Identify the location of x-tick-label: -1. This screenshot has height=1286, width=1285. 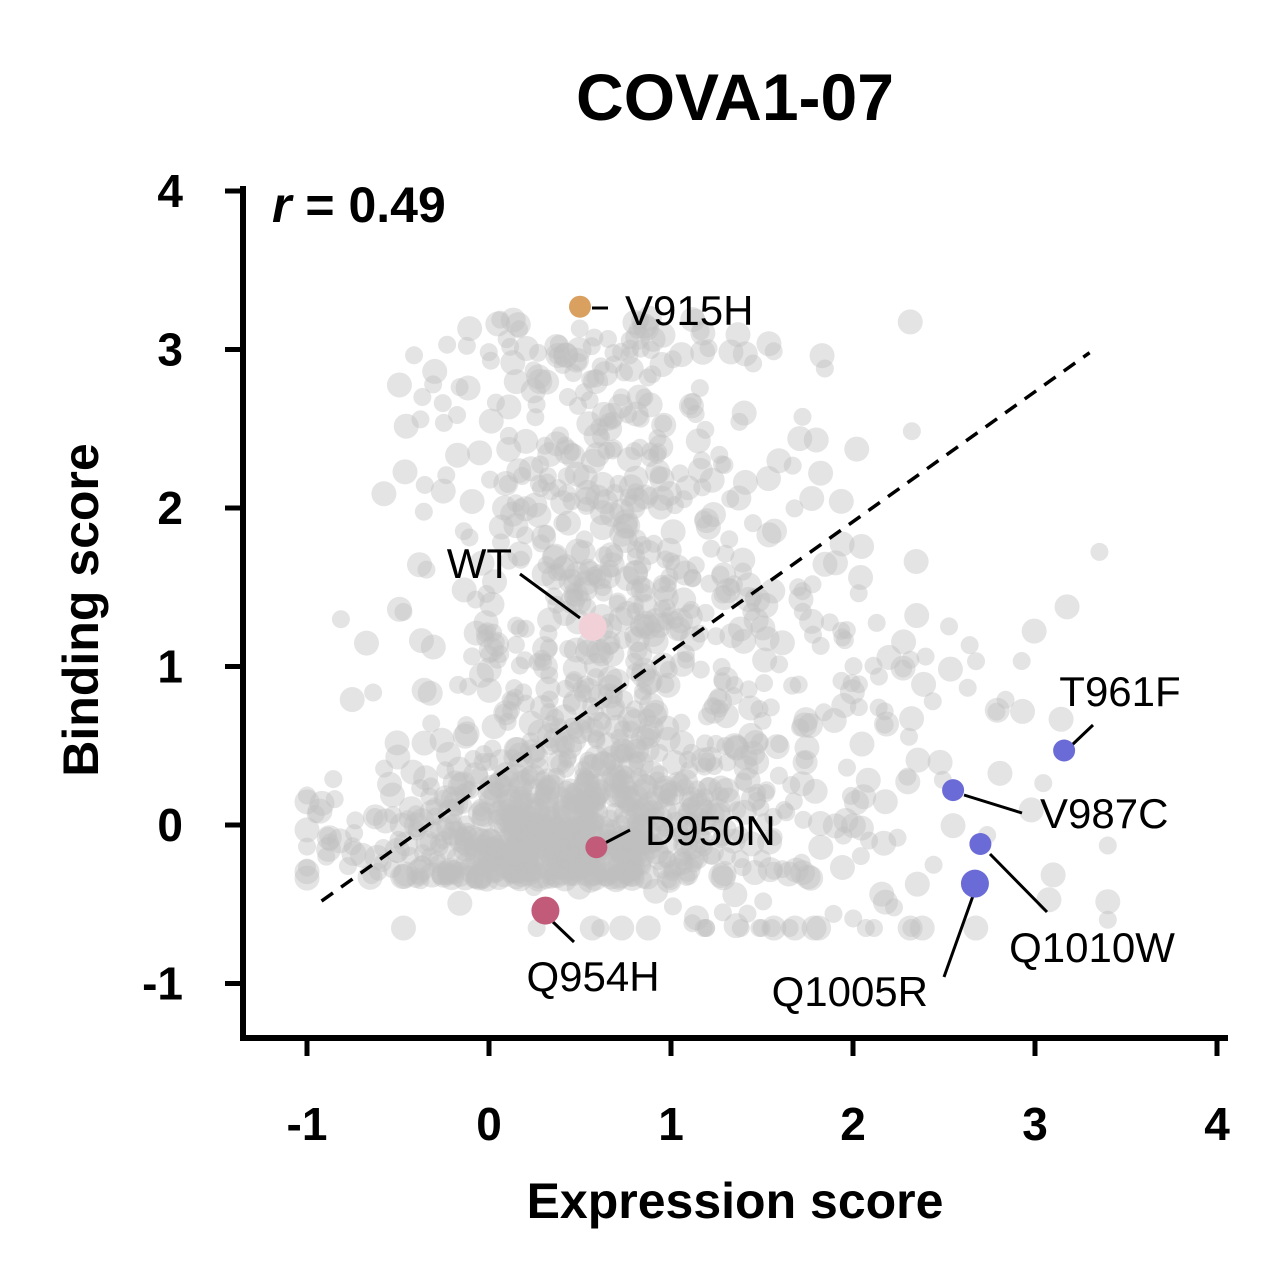
(307, 1124).